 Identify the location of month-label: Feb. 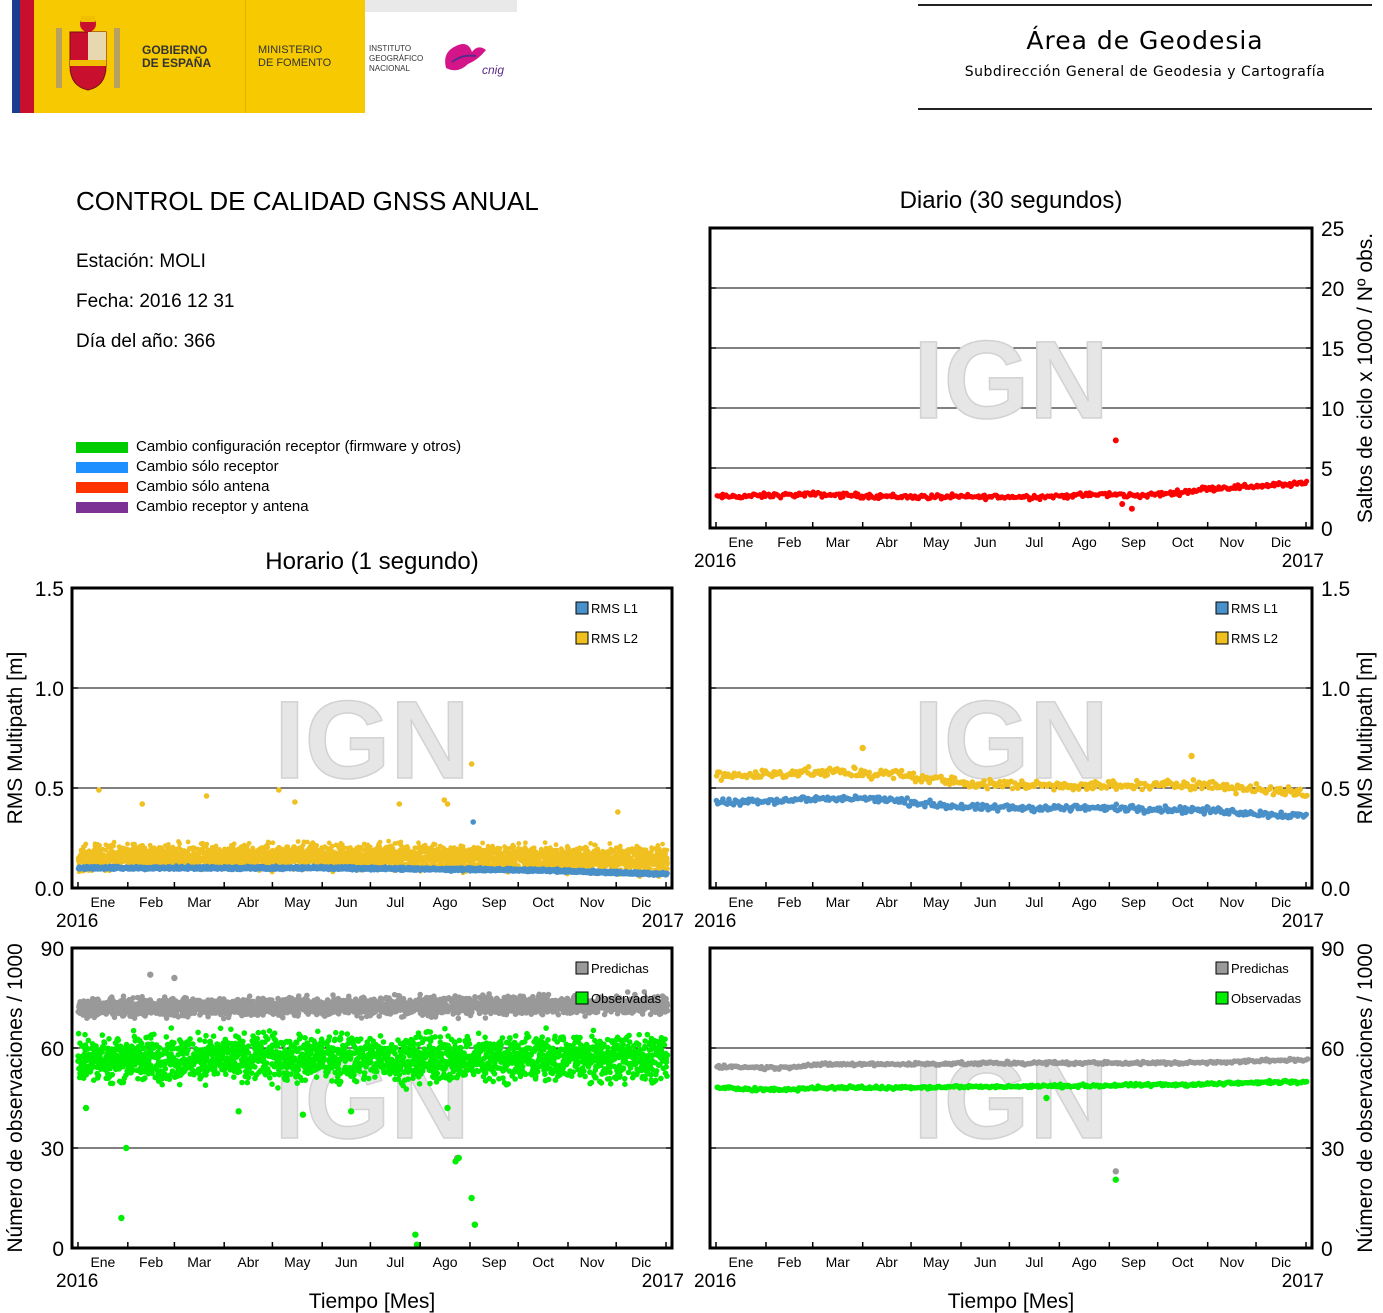
(789, 542).